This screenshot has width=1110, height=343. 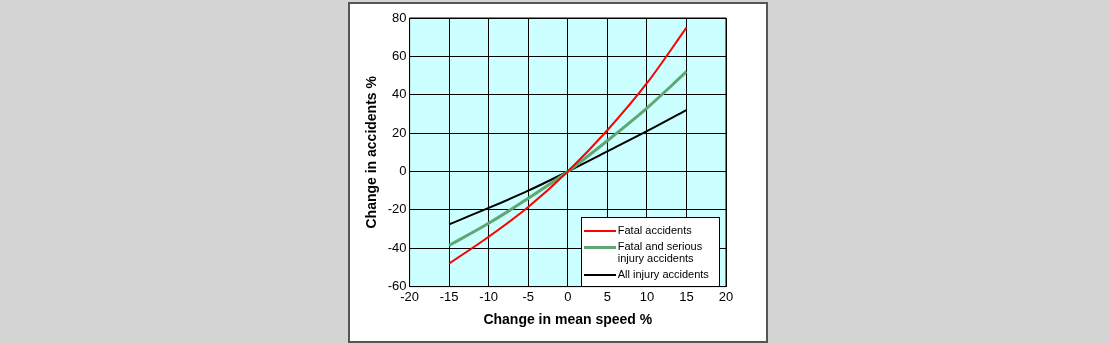 I want to click on x-tick-label: -10, so click(x=489, y=296).